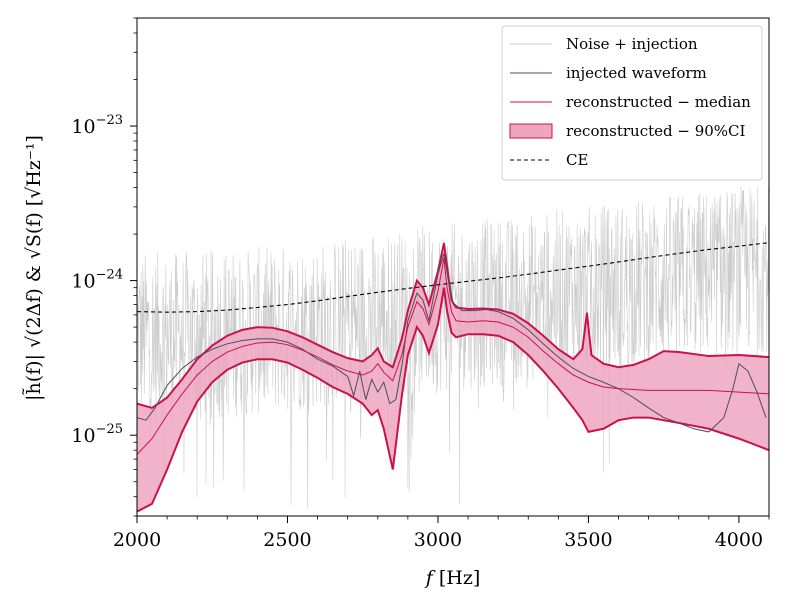 The height and width of the screenshot is (609, 788). I want to click on y-axis-label: |h̃(f)| √(2Δf) & √S(f) [√Hz⁻¹], so click(33, 268).